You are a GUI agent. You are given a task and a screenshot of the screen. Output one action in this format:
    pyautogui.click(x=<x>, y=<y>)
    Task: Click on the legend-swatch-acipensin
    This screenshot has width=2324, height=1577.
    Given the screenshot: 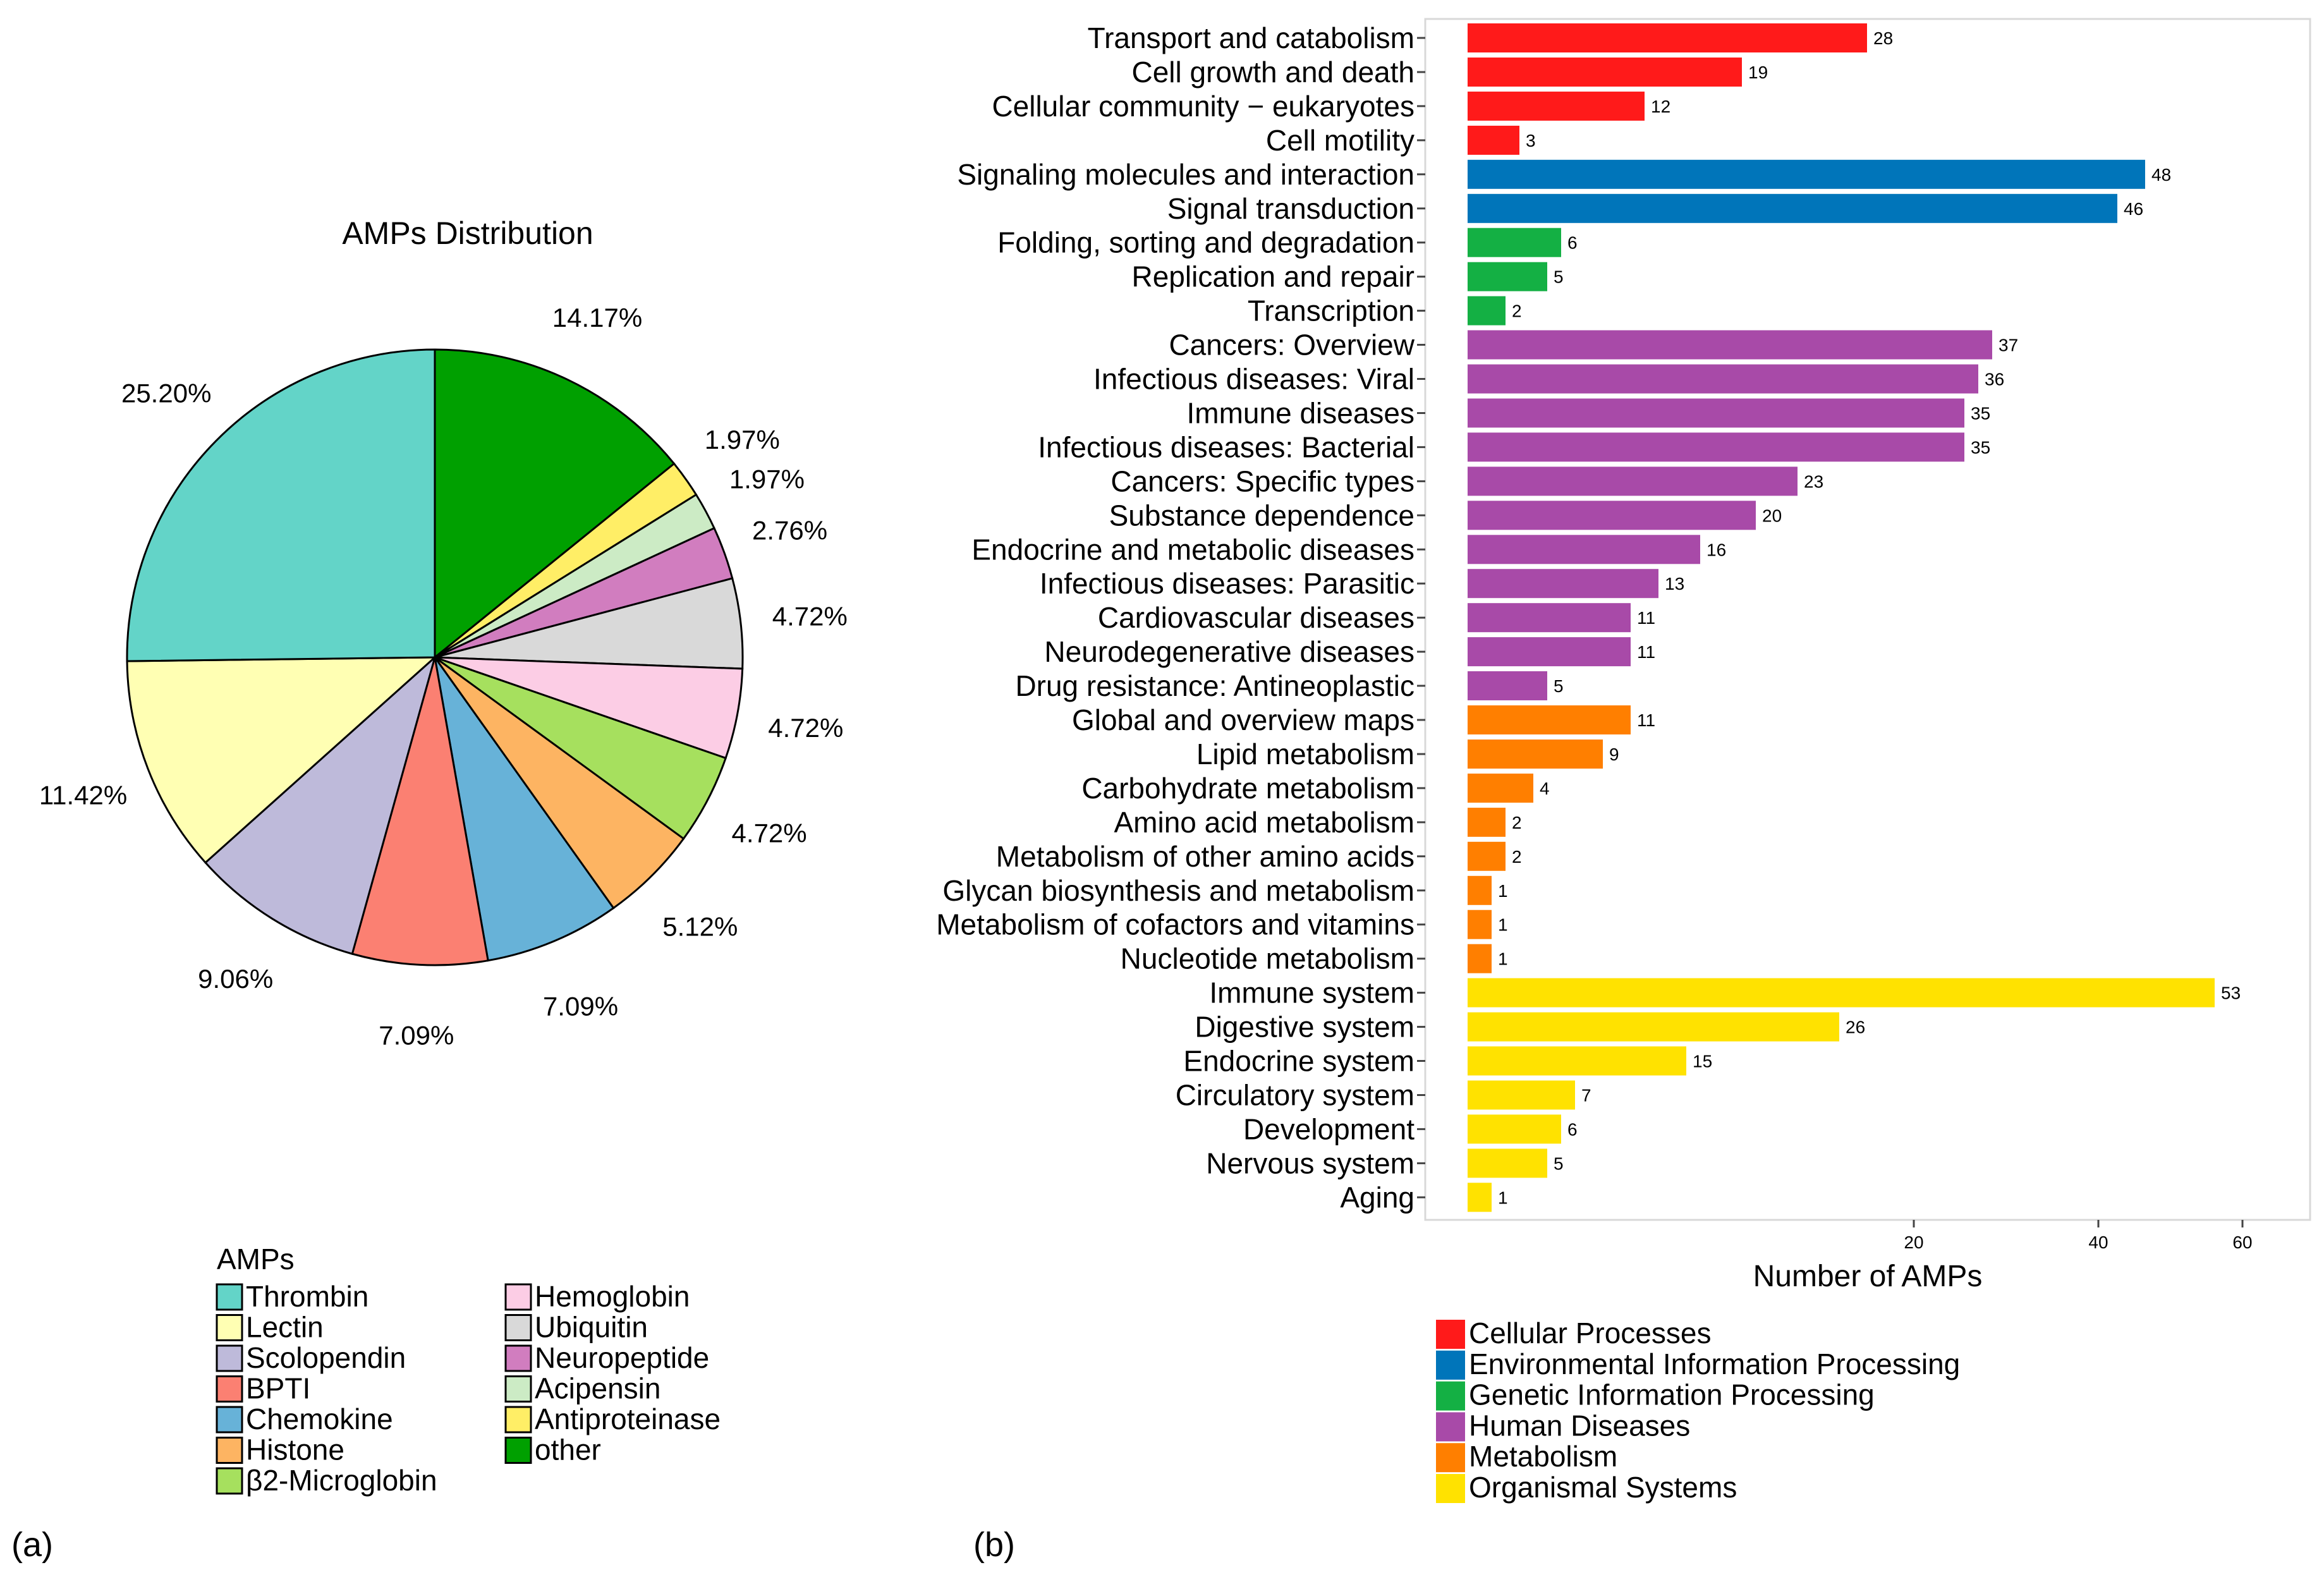 What is the action you would take?
    pyautogui.click(x=518, y=1389)
    